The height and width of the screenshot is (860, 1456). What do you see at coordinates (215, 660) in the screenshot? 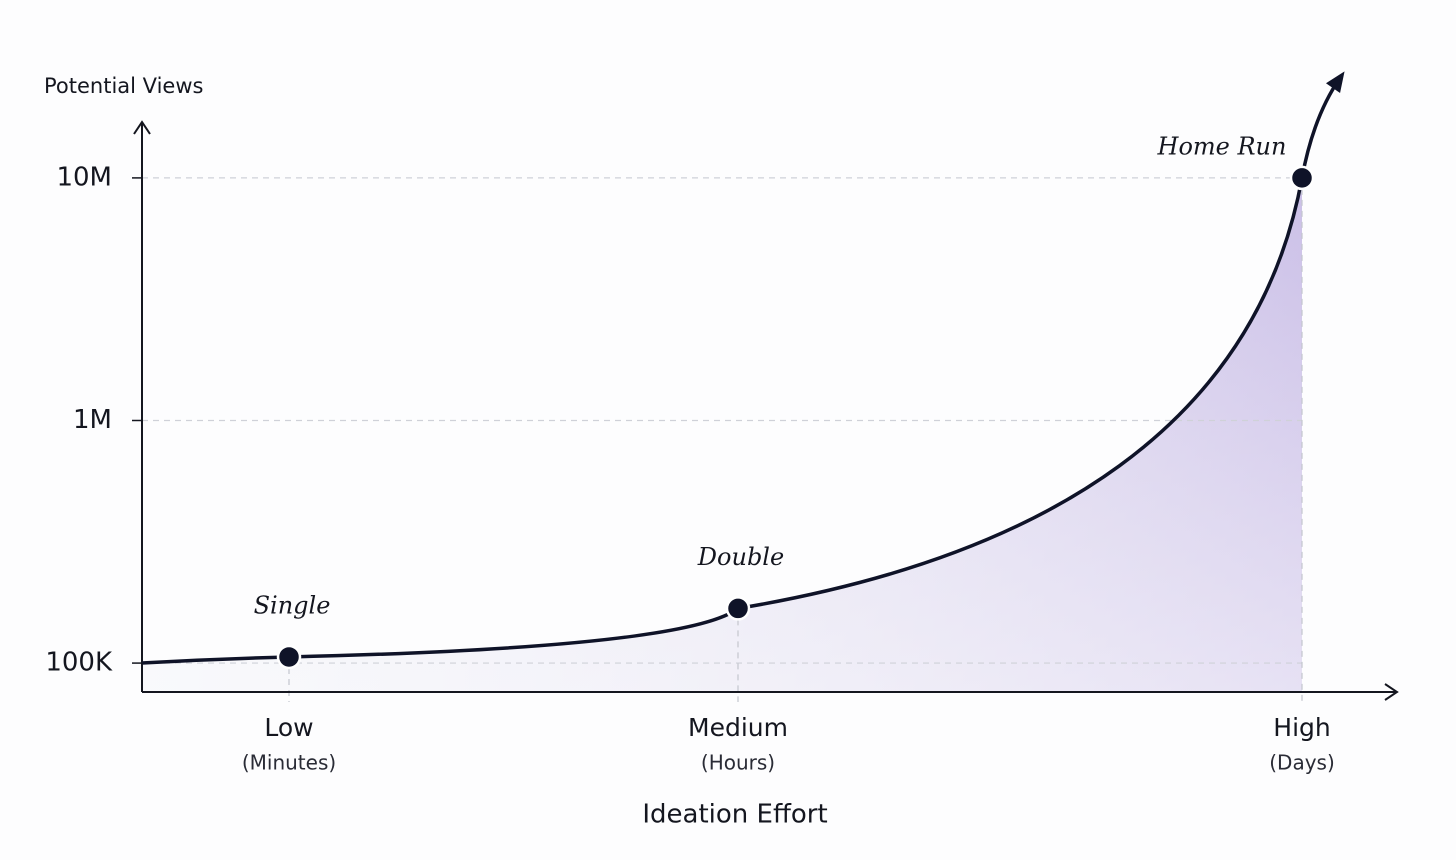
I see `curve-ext-left` at bounding box center [215, 660].